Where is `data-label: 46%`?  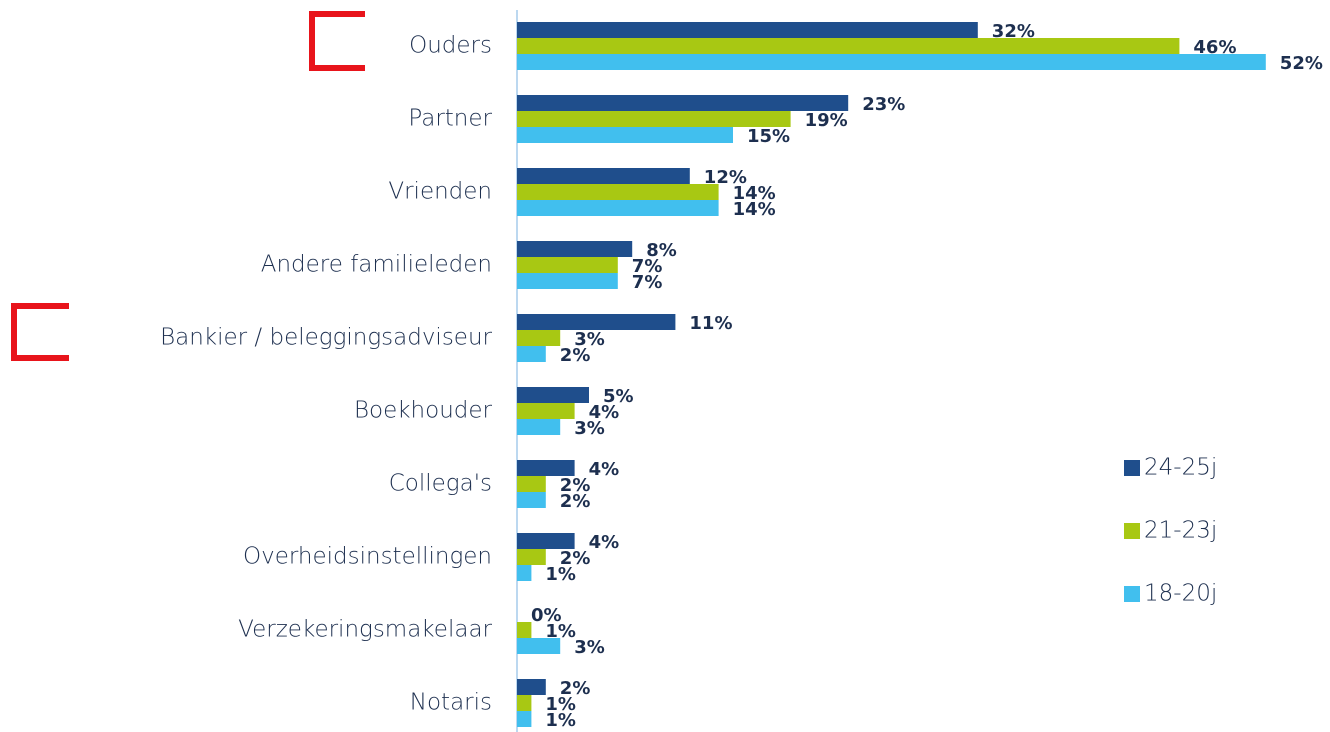 data-label: 46% is located at coordinates (1214, 47).